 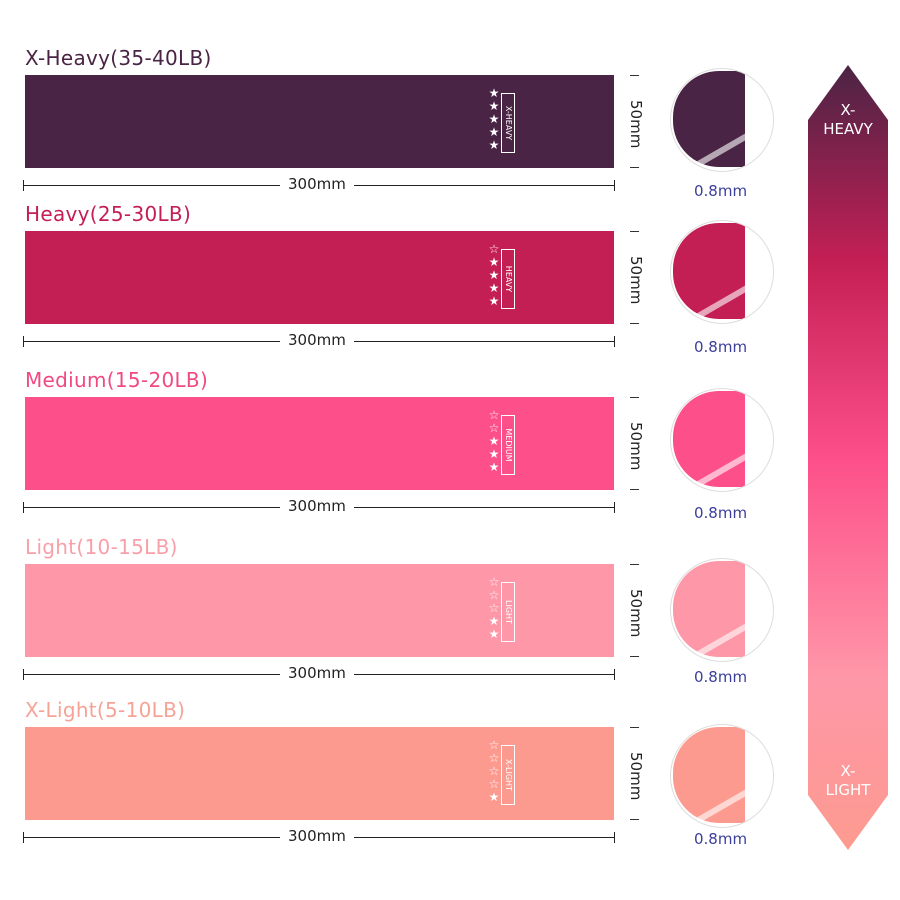 I want to click on scale-top-line1: X-, so click(x=848, y=110).